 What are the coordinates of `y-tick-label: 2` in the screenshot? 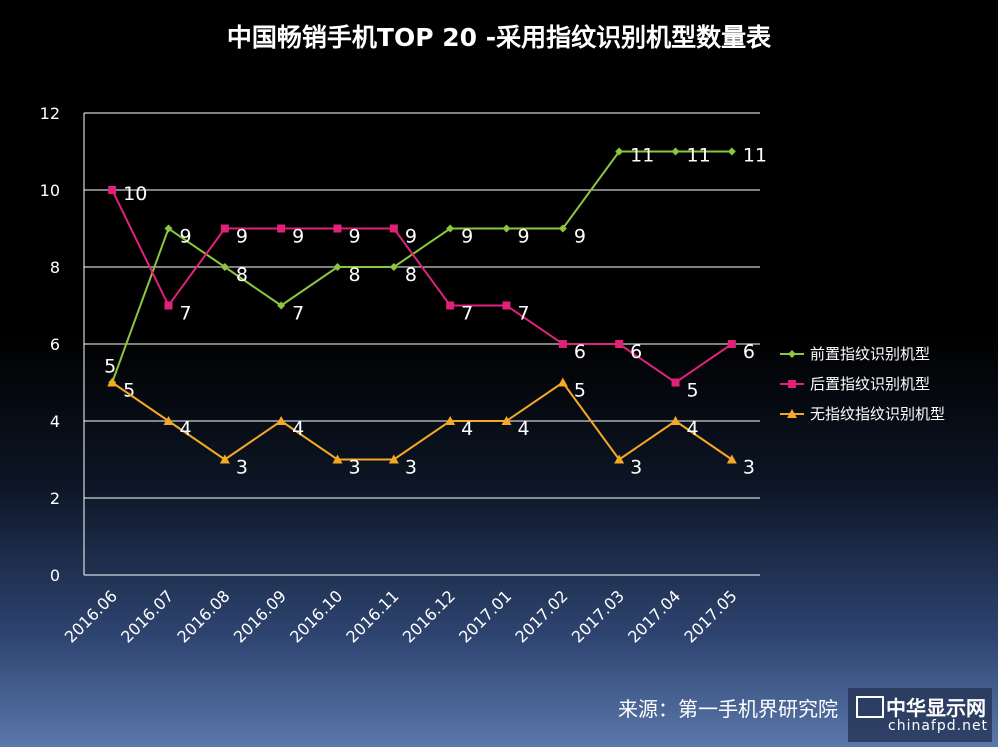 It's located at (55, 498).